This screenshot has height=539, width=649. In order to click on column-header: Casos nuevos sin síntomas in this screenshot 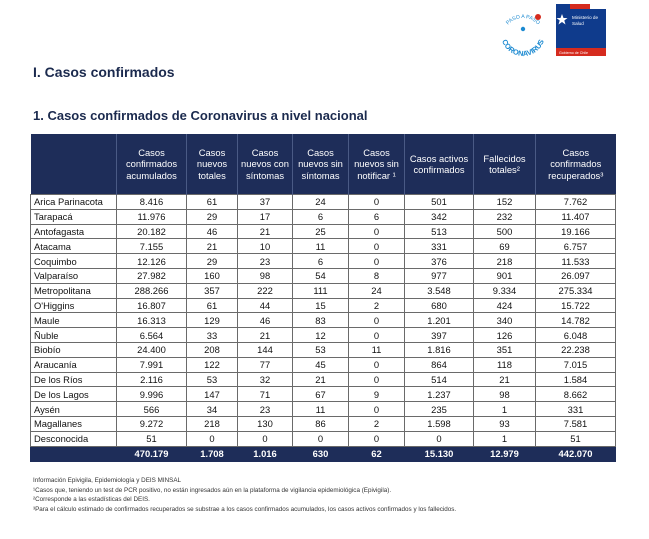, I will do `click(320, 164)`.